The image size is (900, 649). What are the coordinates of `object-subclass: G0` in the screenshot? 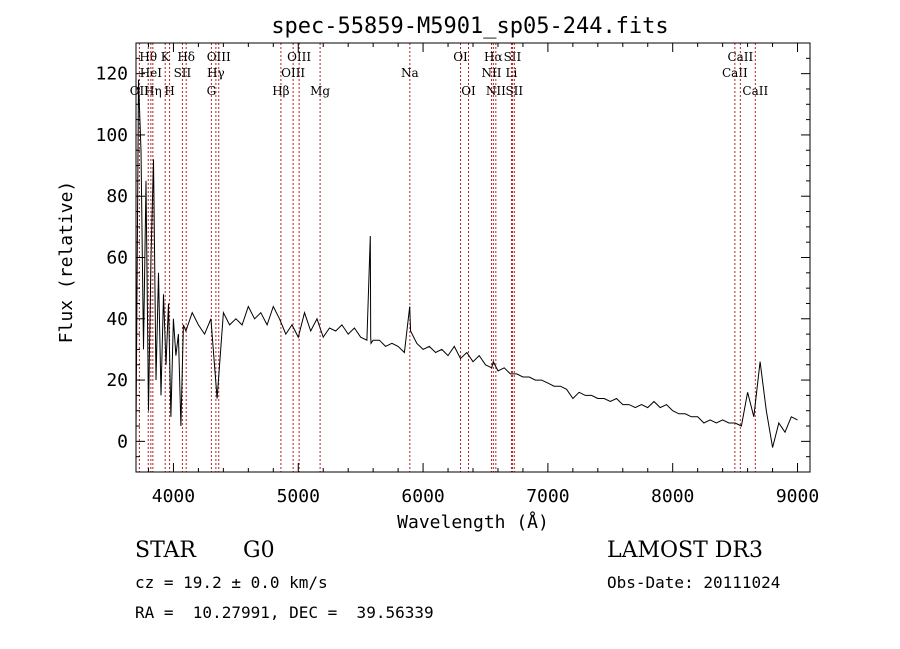 It's located at (259, 550).